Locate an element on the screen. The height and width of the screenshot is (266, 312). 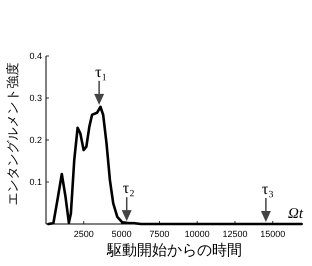
x-tick-label: 15000 is located at coordinates (273, 234).